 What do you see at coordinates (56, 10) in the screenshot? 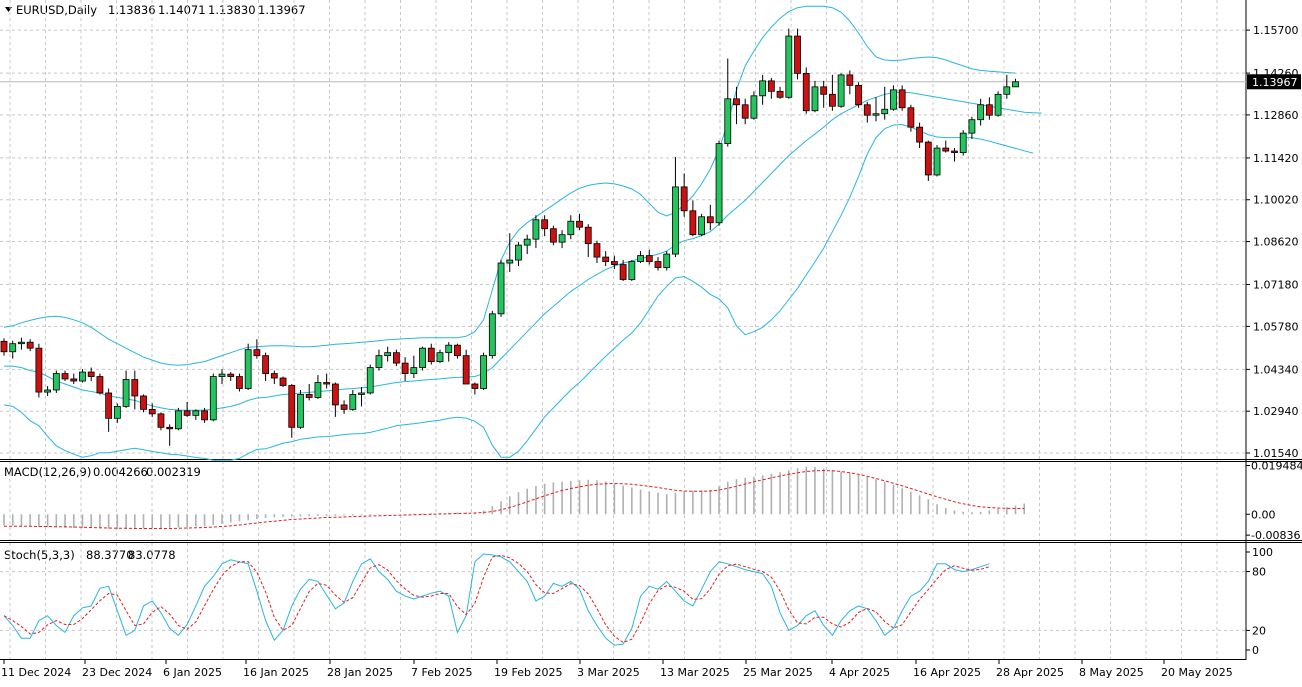
I see `symbol-title: EURUSD,Daily` at bounding box center [56, 10].